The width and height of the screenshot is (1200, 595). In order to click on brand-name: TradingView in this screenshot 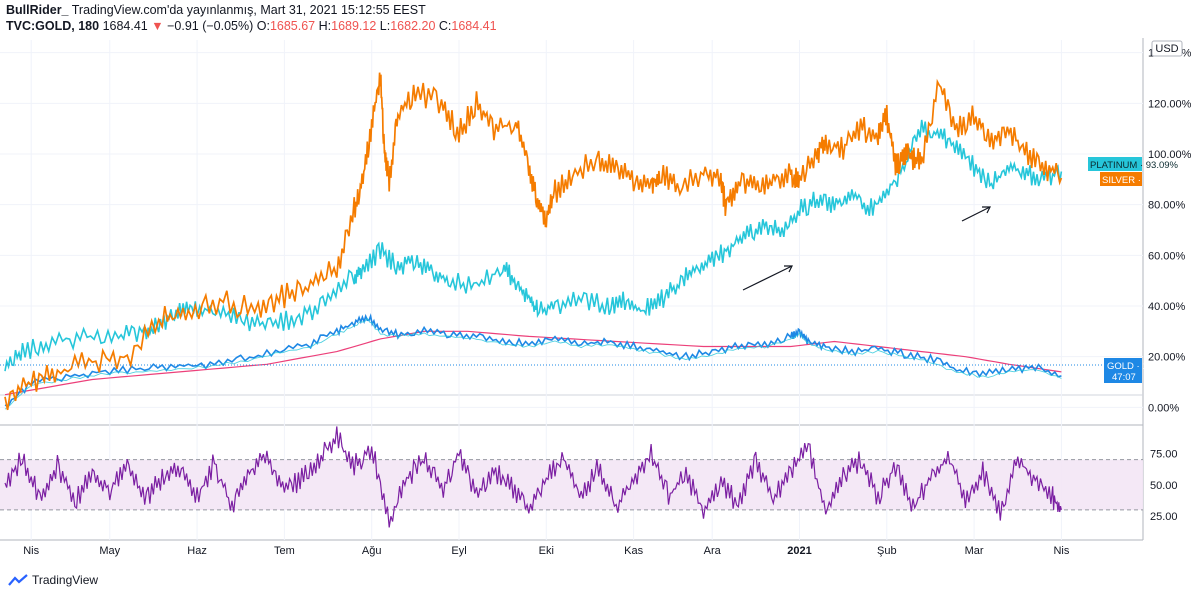, I will do `click(65, 580)`.